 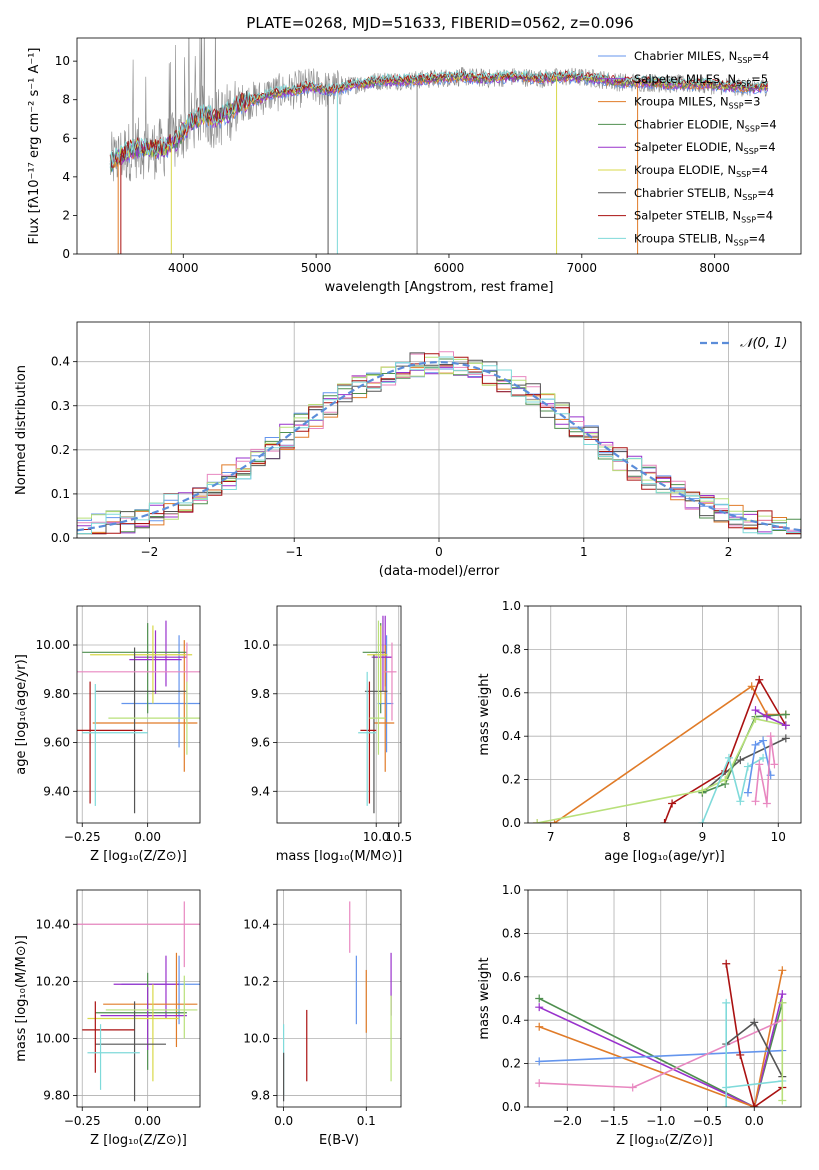 I want to click on y-tick-label: 0.1, so click(x=60, y=494).